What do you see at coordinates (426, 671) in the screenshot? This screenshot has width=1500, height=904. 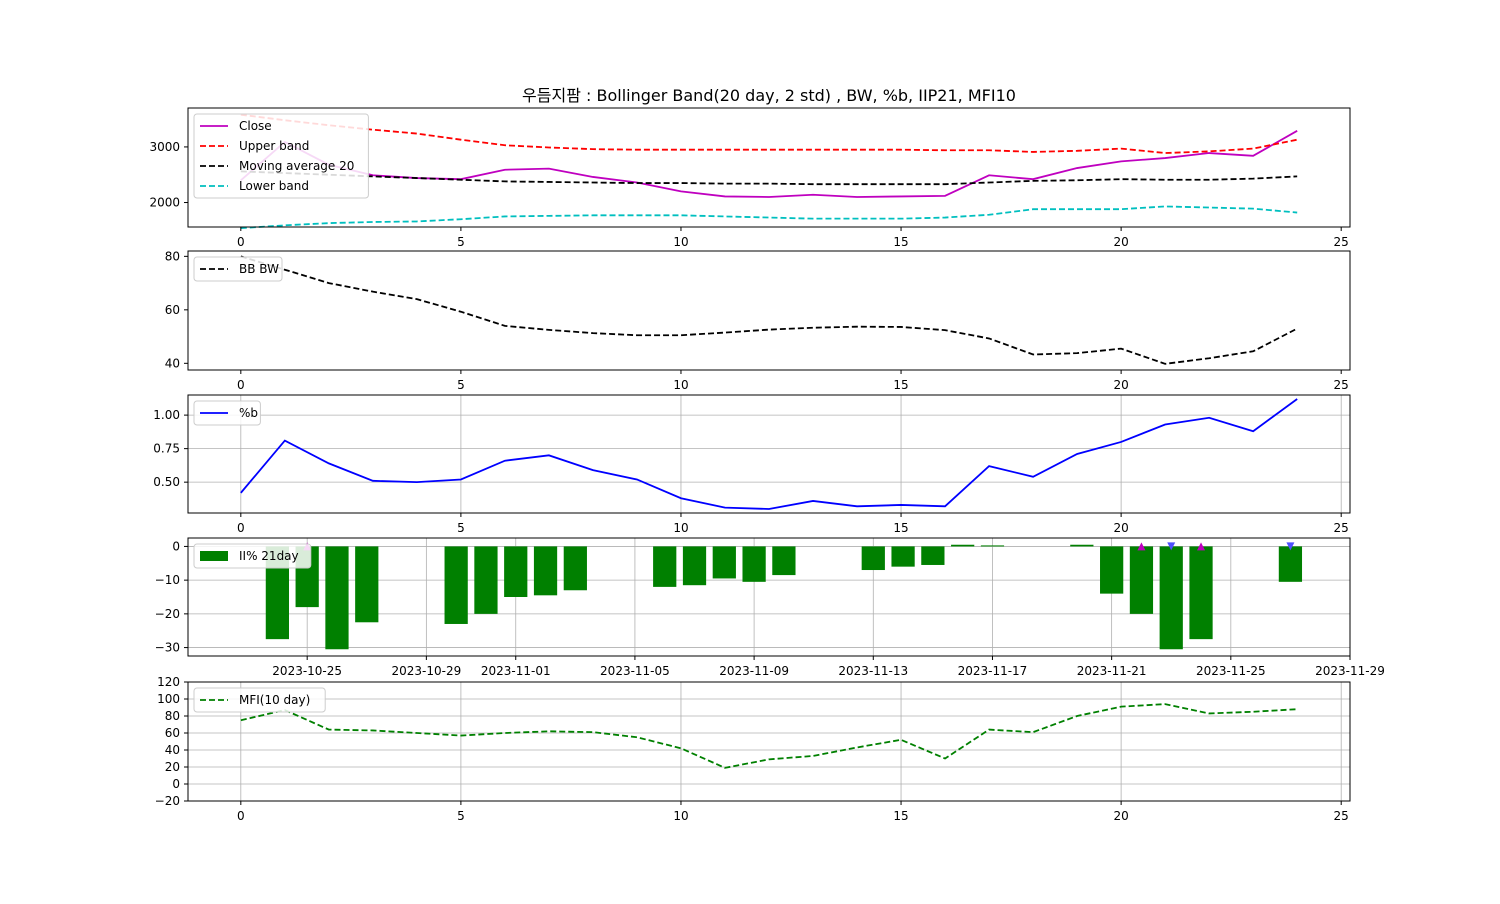 I see `x-tick-label: 2023-10-29` at bounding box center [426, 671].